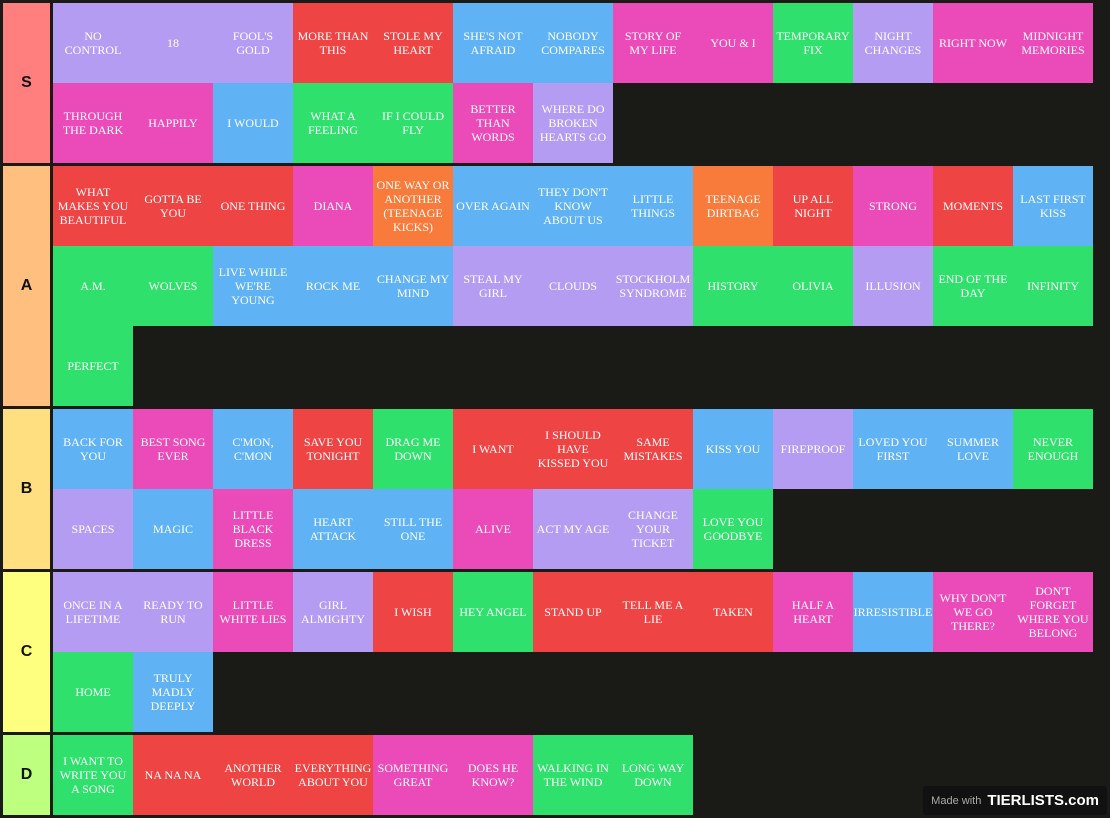 This screenshot has height=818, width=1110. I want to click on tier-item: HALF A HEART, so click(813, 612).